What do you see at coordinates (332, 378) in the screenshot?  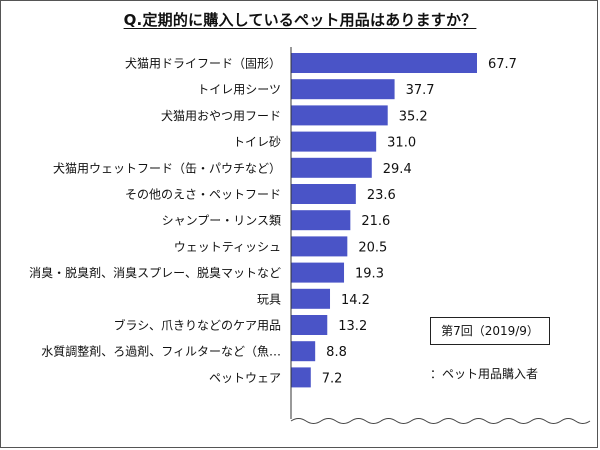 I see `value-label-13: 7.2` at bounding box center [332, 378].